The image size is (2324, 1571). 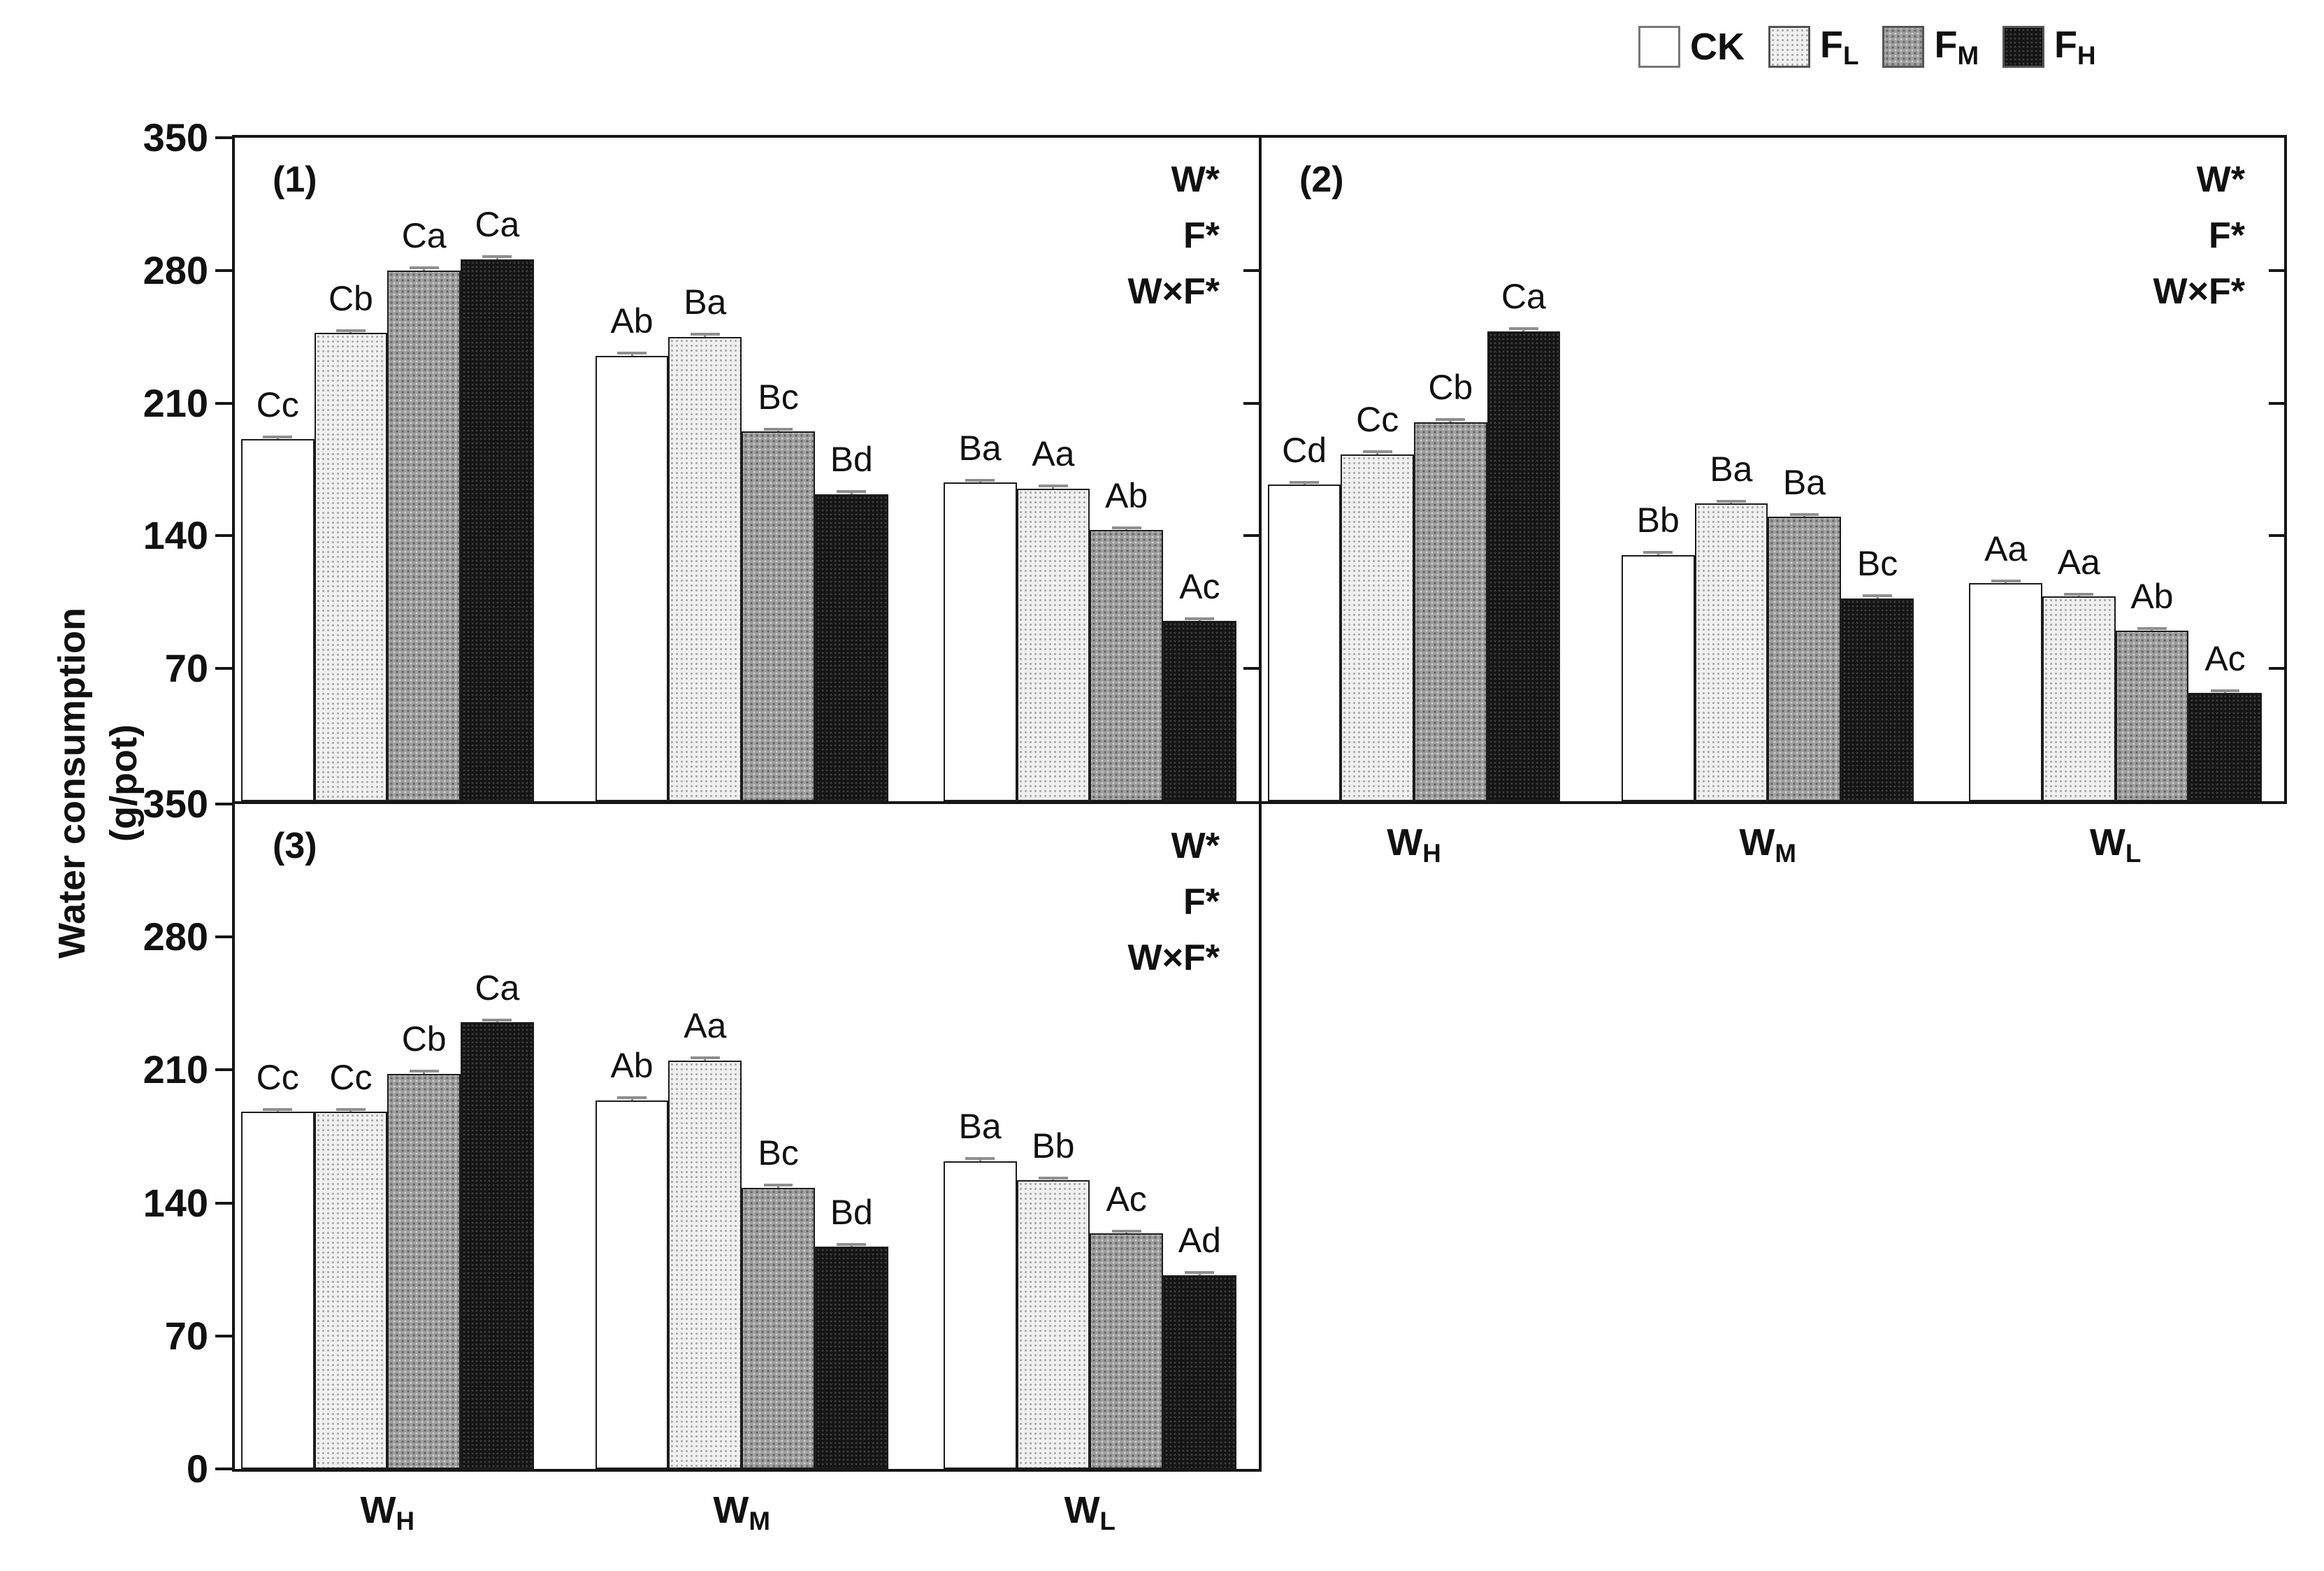 What do you see at coordinates (72, 783) in the screenshot?
I see `y-axis-title-line1: Water consumption` at bounding box center [72, 783].